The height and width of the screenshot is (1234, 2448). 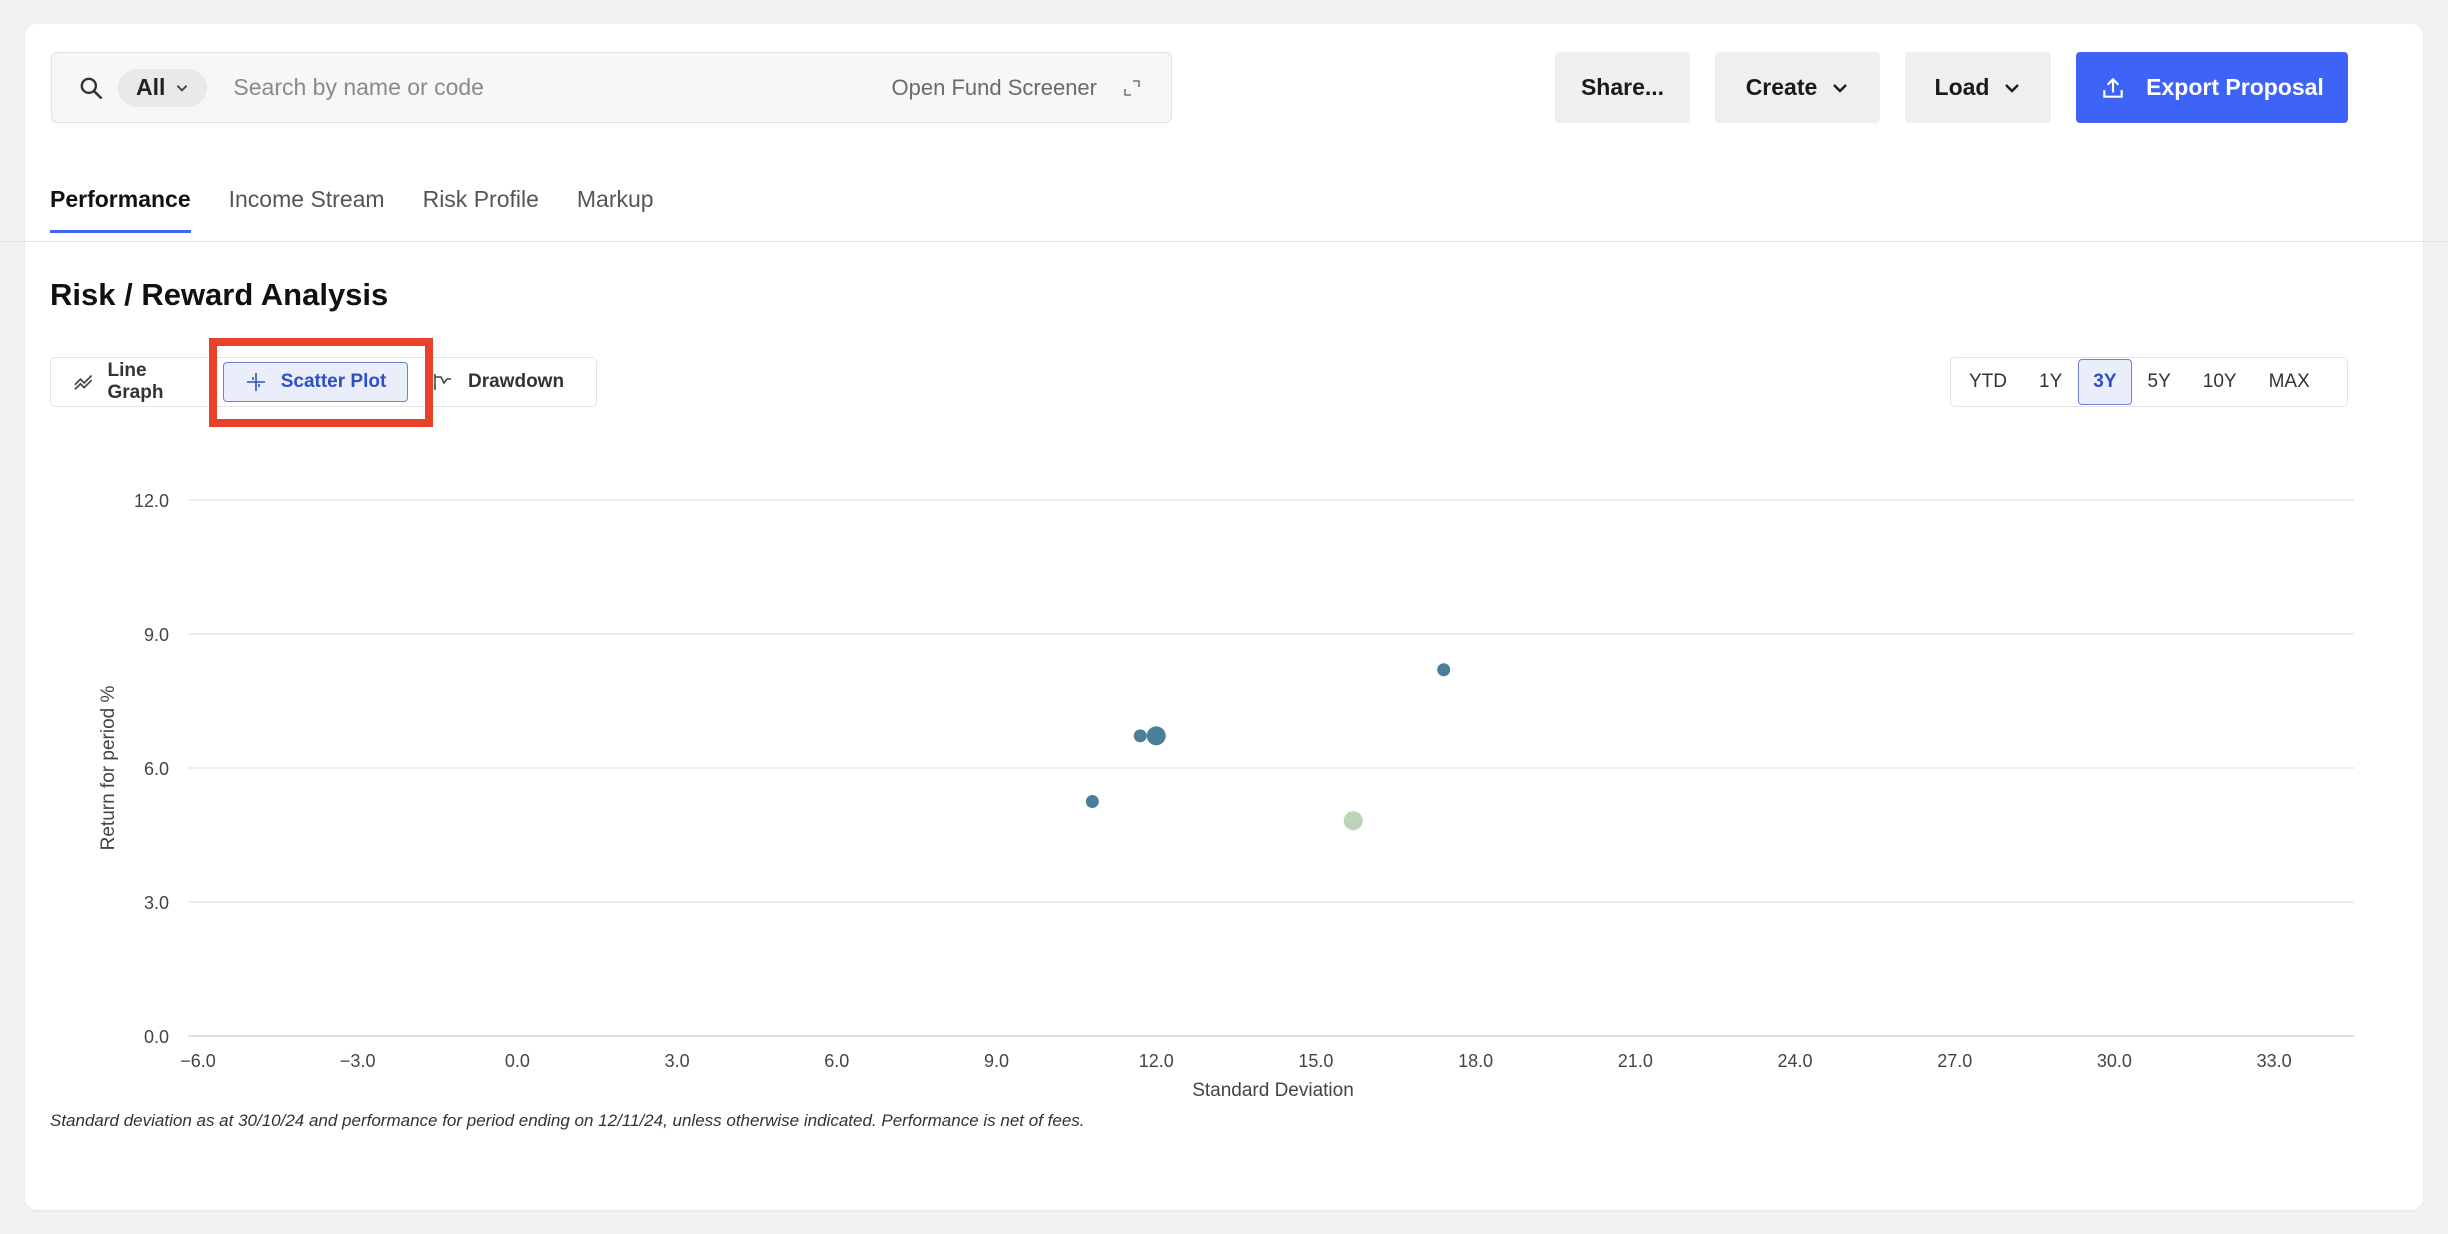 I want to click on y-tick-label: 9.0, so click(x=156, y=635).